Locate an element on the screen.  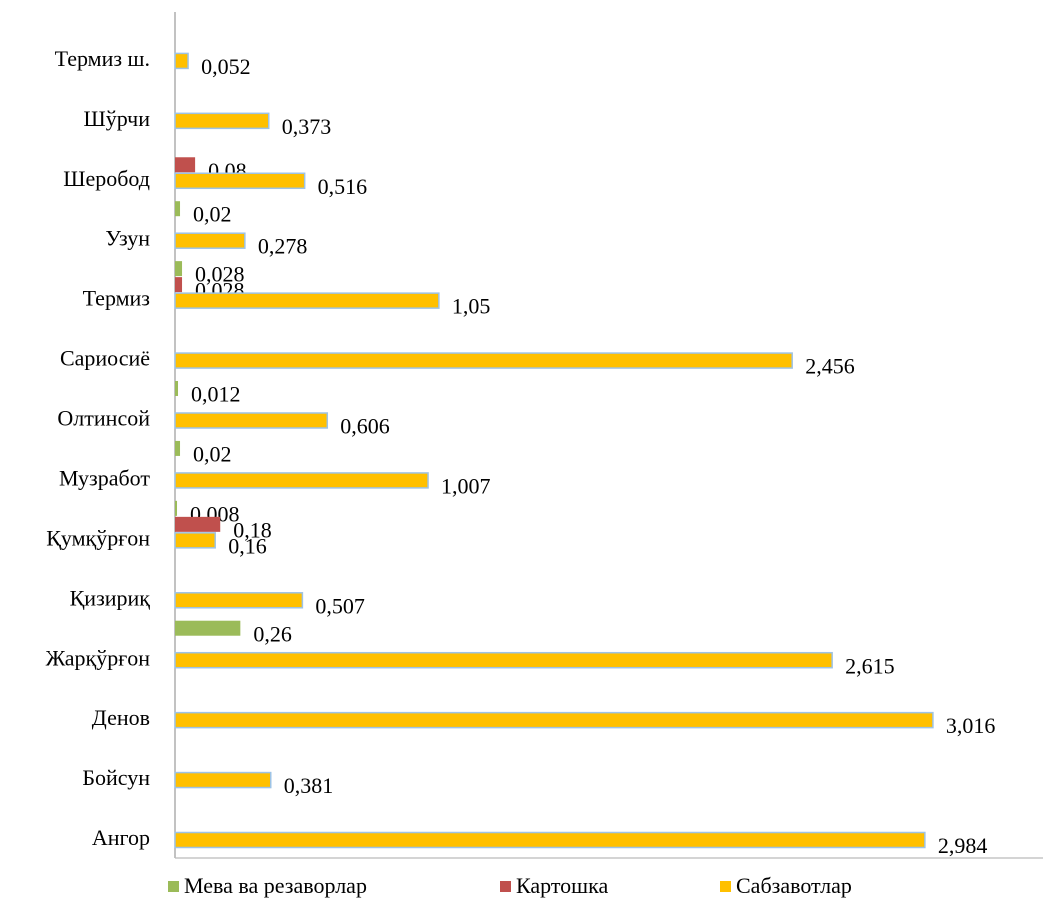
data-label: 0,373 is located at coordinates (307, 126).